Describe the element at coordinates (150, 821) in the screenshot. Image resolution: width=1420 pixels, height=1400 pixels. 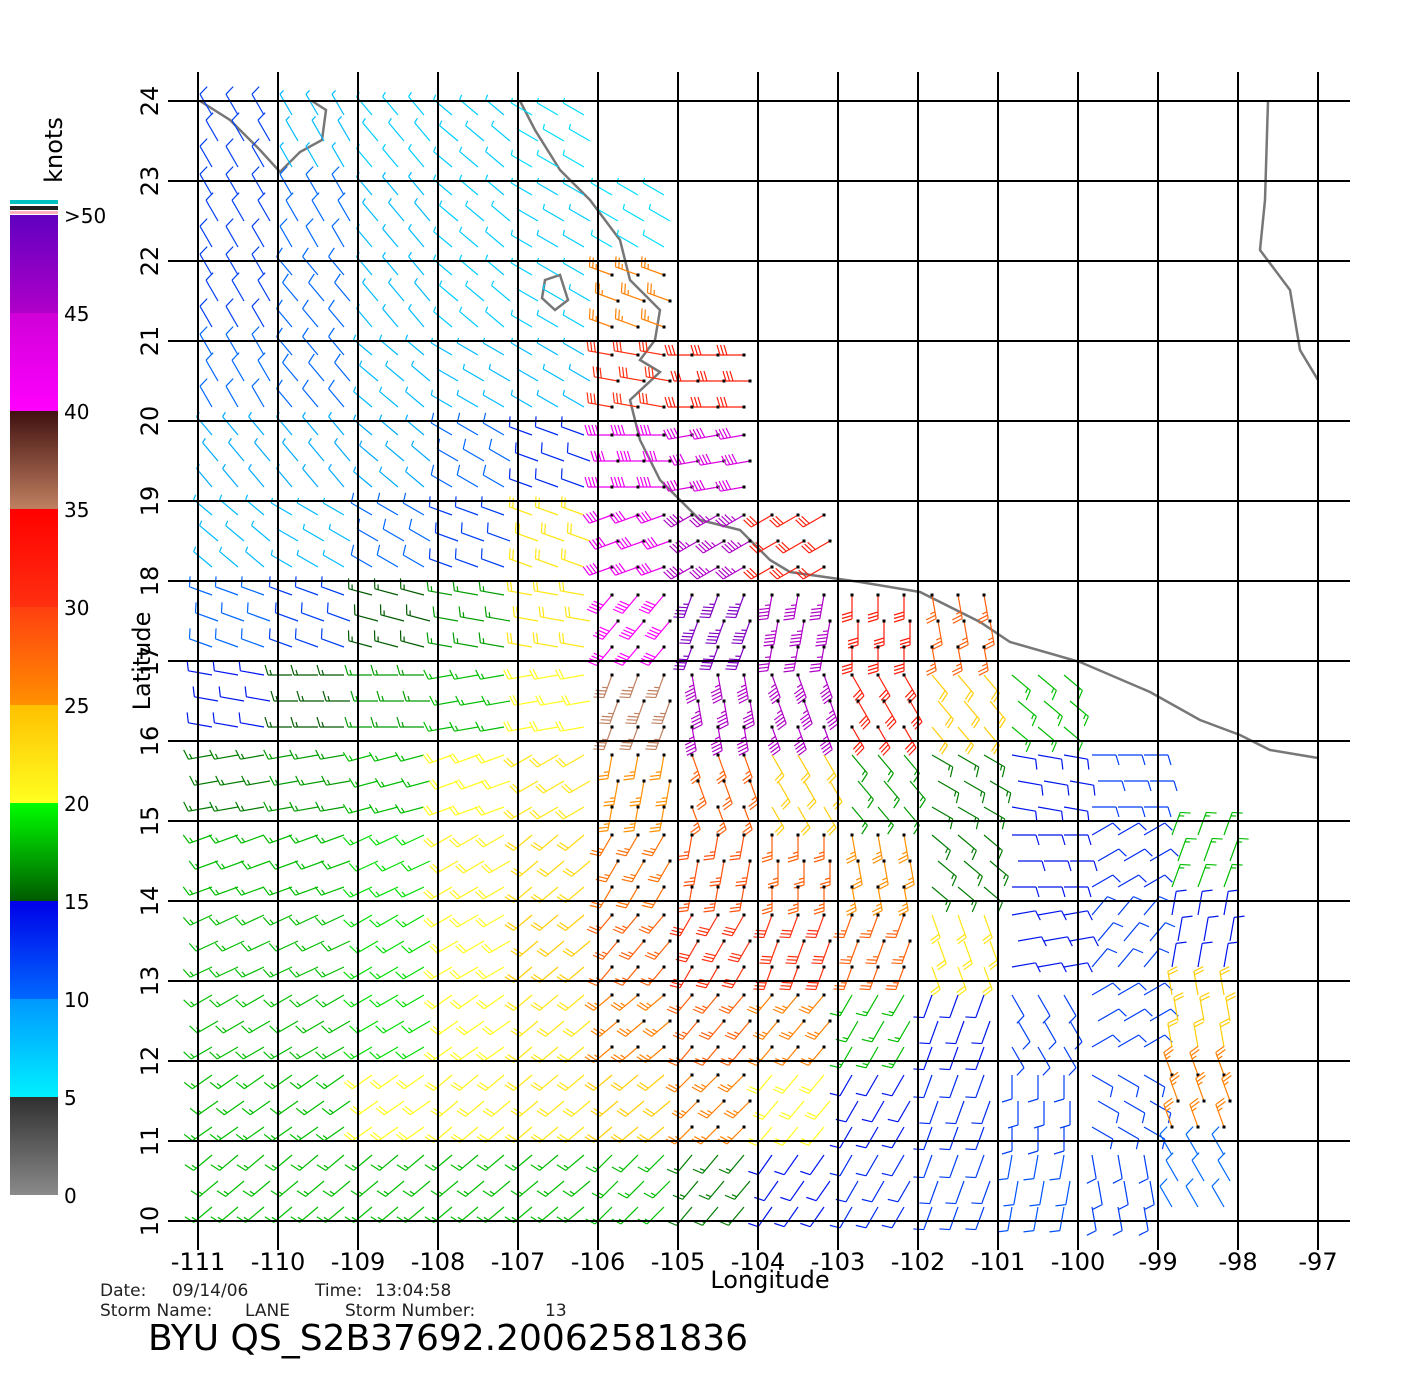
I see `y-tick-label: 15` at that location.